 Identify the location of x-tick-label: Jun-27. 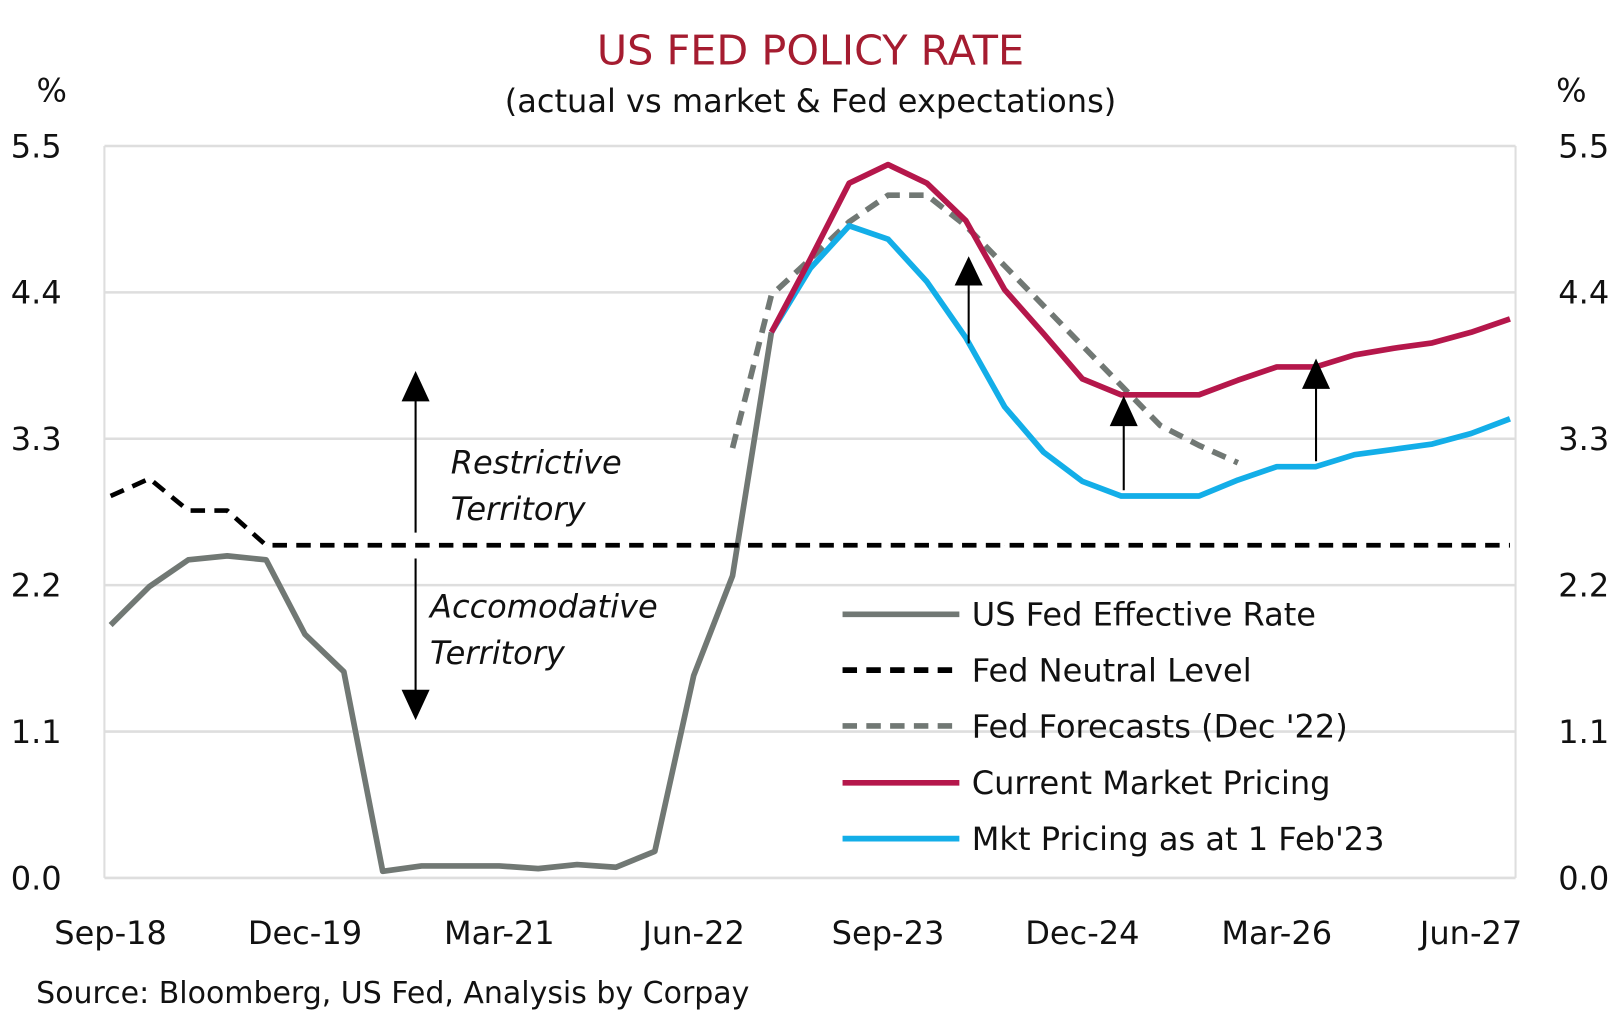
(1470, 933).